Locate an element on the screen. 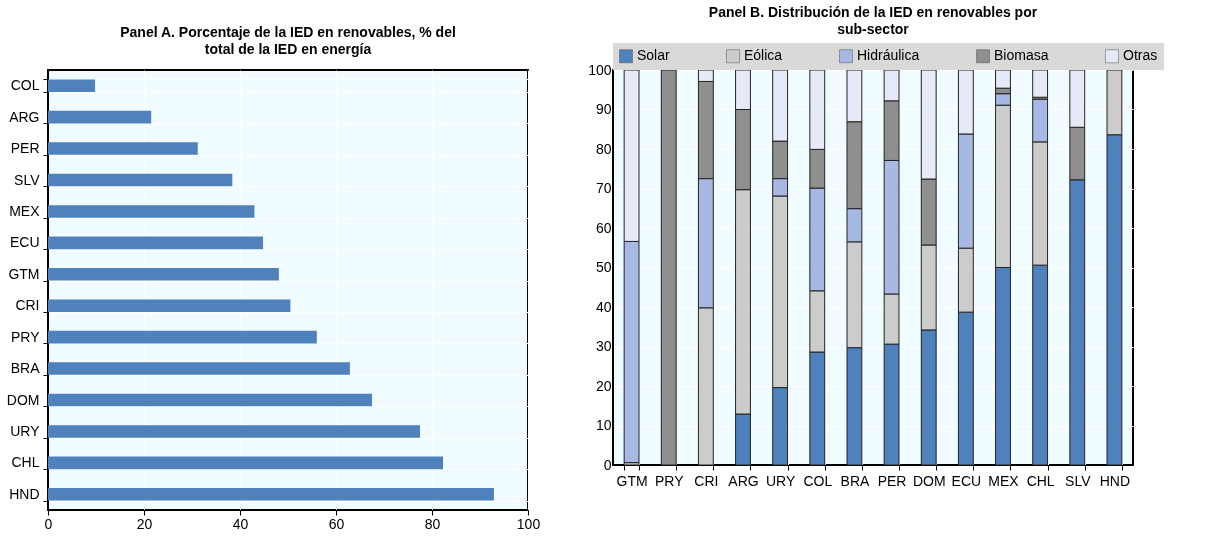  x-tick-label: 0 is located at coordinates (48, 523).